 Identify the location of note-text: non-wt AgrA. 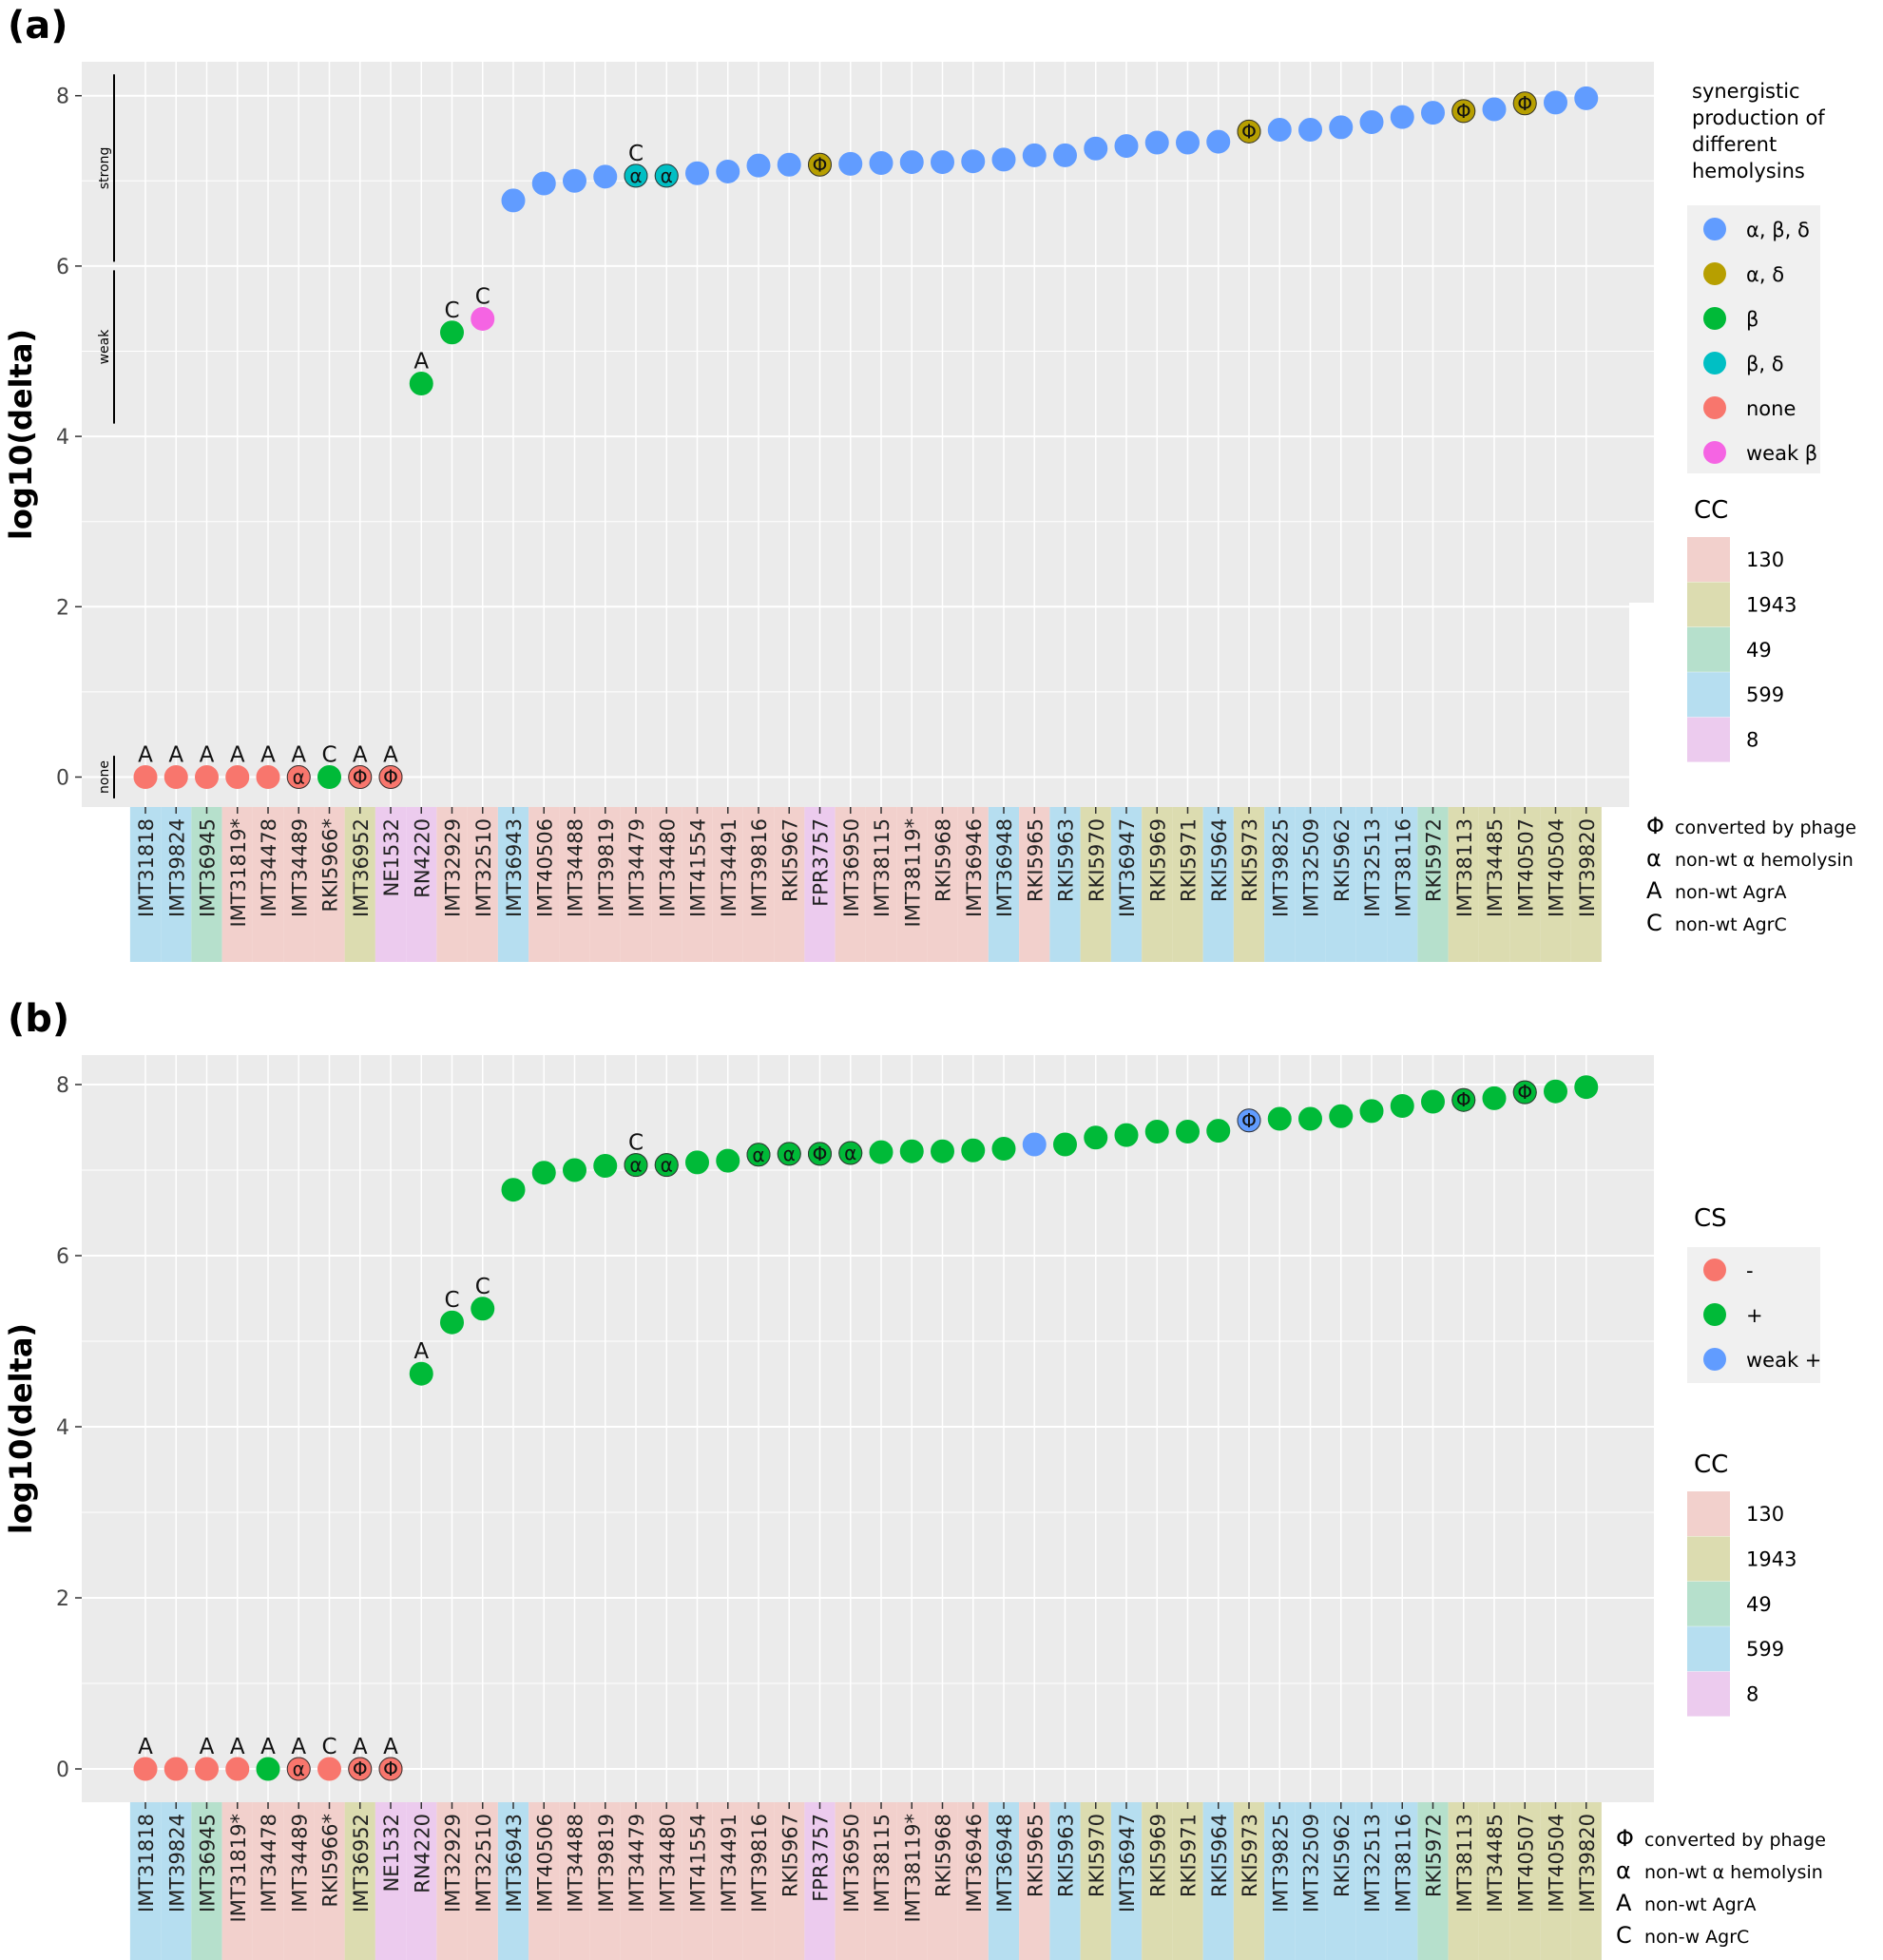
(1730, 893).